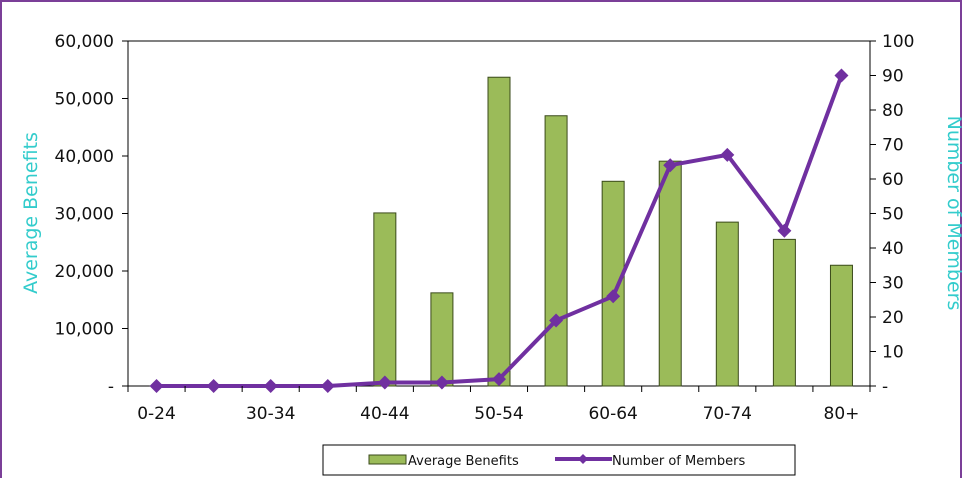 The height and width of the screenshot is (478, 964). Describe the element at coordinates (893, 180) in the screenshot. I see `right-axis-tick-label: 60` at that location.